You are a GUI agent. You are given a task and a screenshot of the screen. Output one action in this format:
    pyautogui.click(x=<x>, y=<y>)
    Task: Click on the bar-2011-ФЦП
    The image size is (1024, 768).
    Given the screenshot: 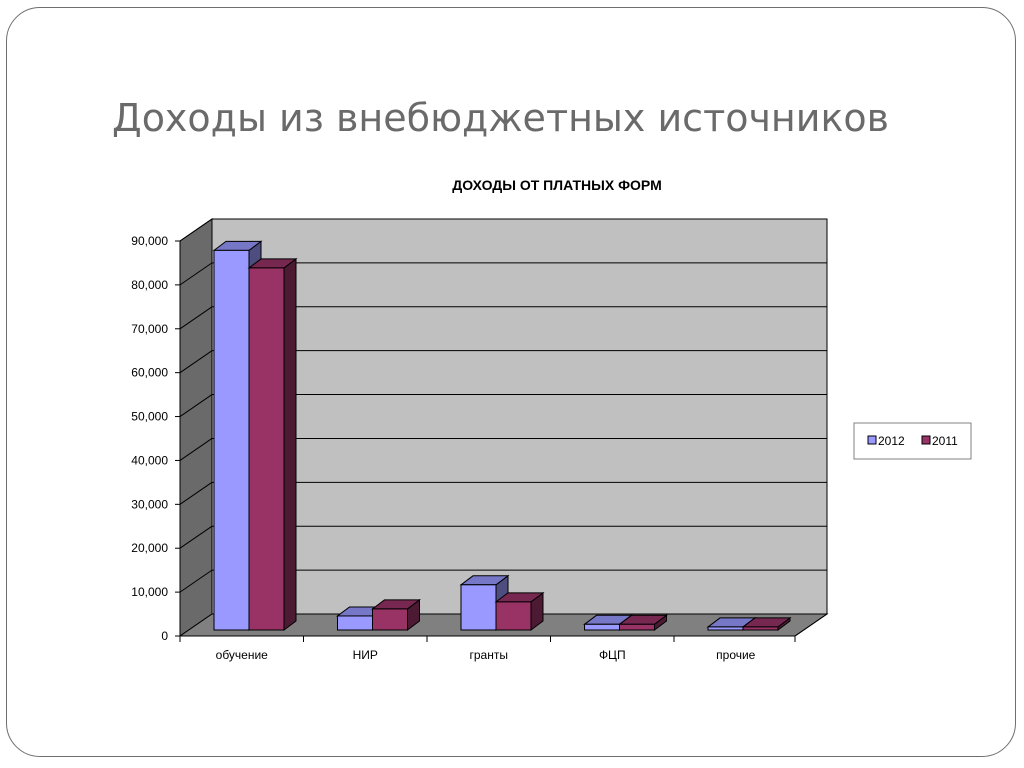 What is the action you would take?
    pyautogui.click(x=643, y=622)
    